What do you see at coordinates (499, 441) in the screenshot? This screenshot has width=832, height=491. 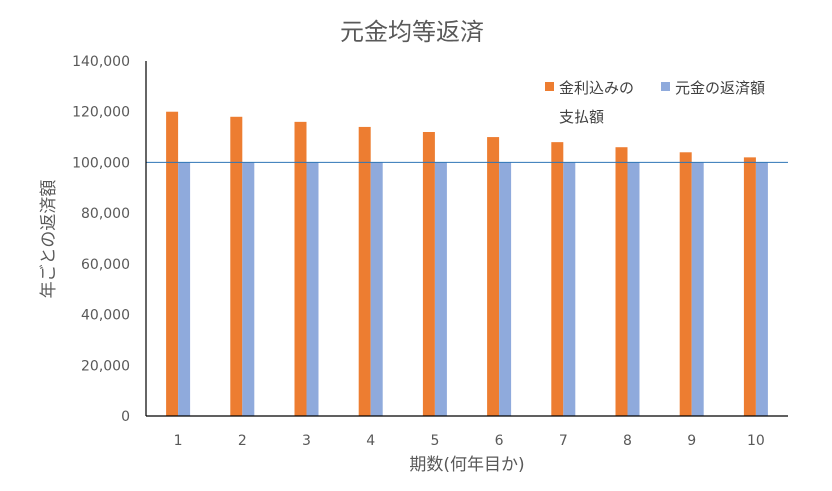 I see `x-tick-label: 6` at bounding box center [499, 441].